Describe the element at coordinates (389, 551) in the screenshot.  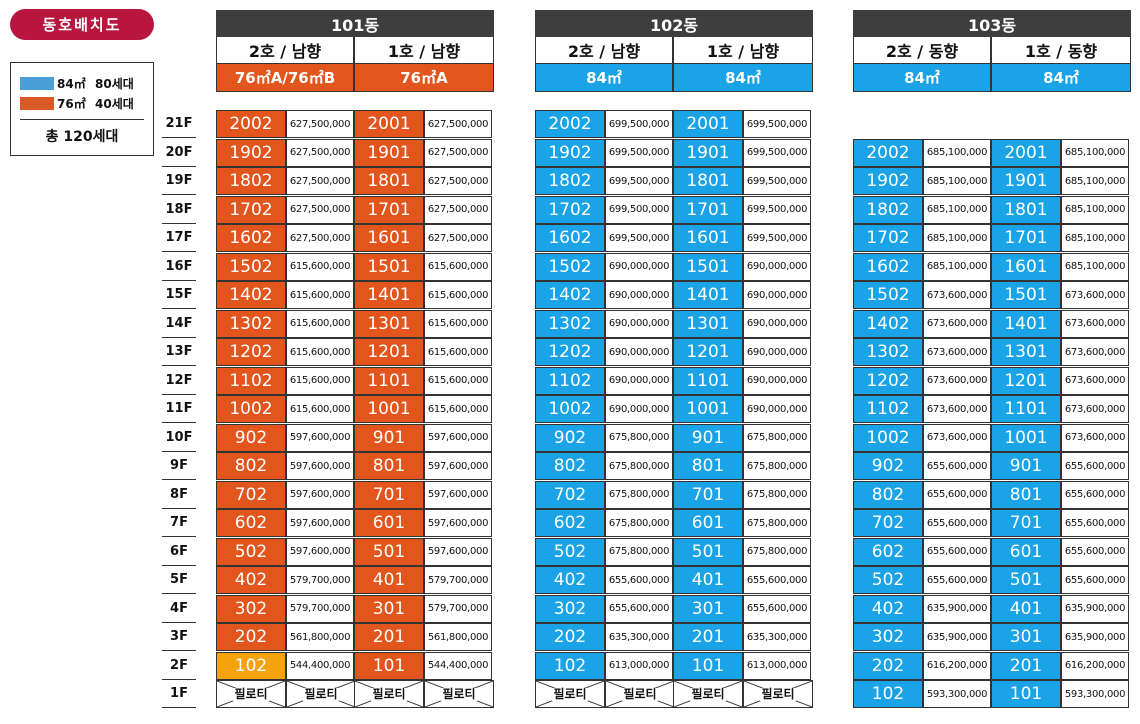
I see `room-number-cell: 501` at that location.